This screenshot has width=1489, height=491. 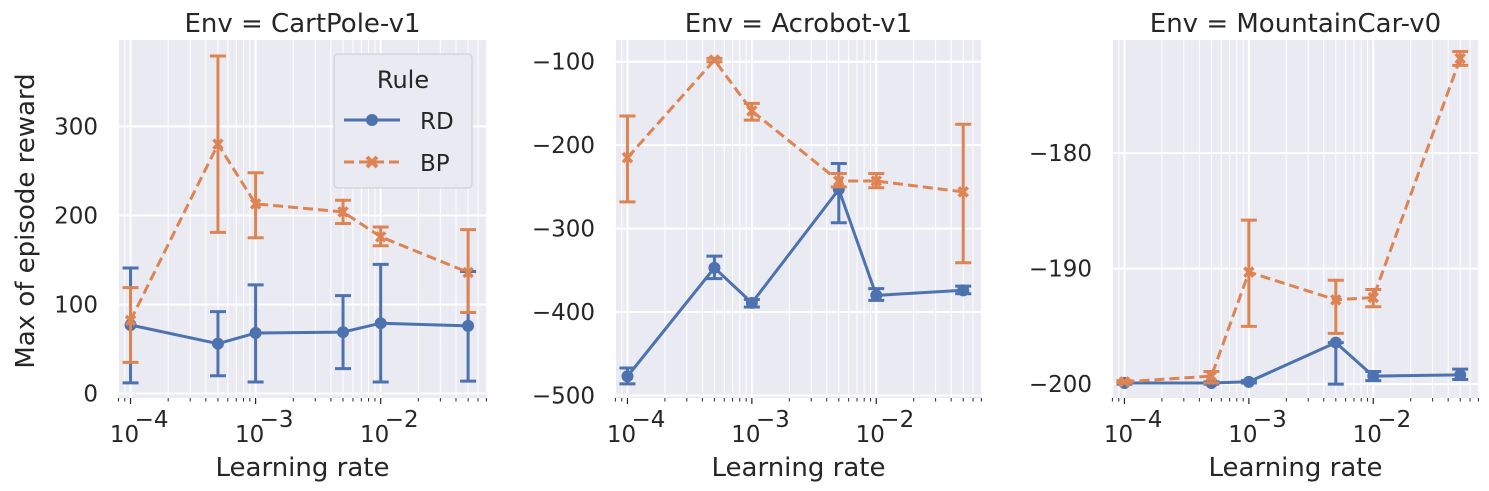 What do you see at coordinates (76, 127) in the screenshot?
I see `y-tick-label: 300` at bounding box center [76, 127].